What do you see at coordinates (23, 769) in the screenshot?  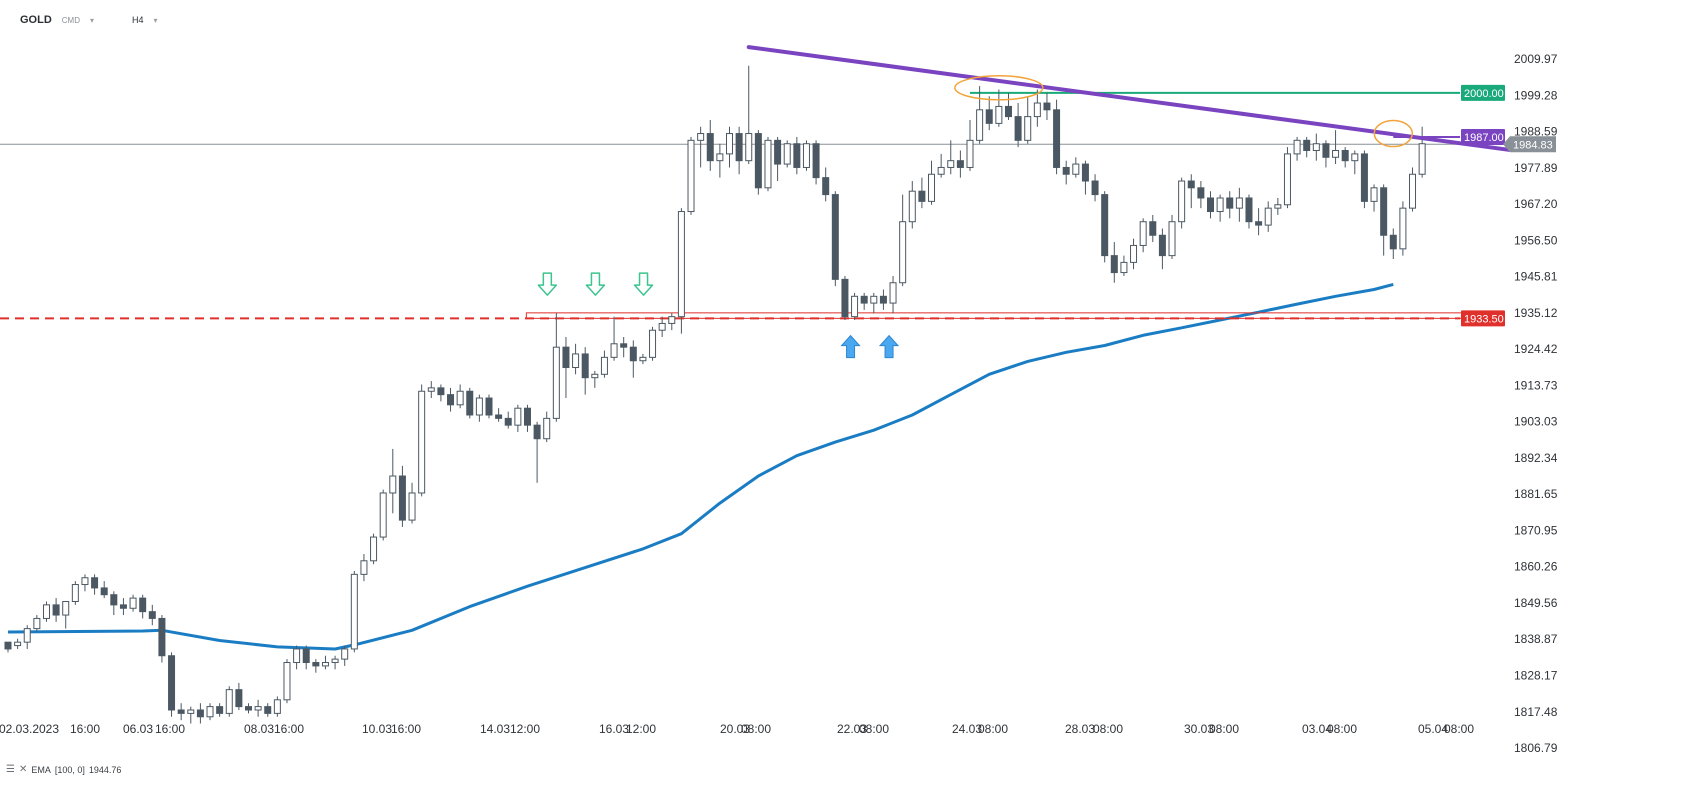 I see `close-icon: ✕` at bounding box center [23, 769].